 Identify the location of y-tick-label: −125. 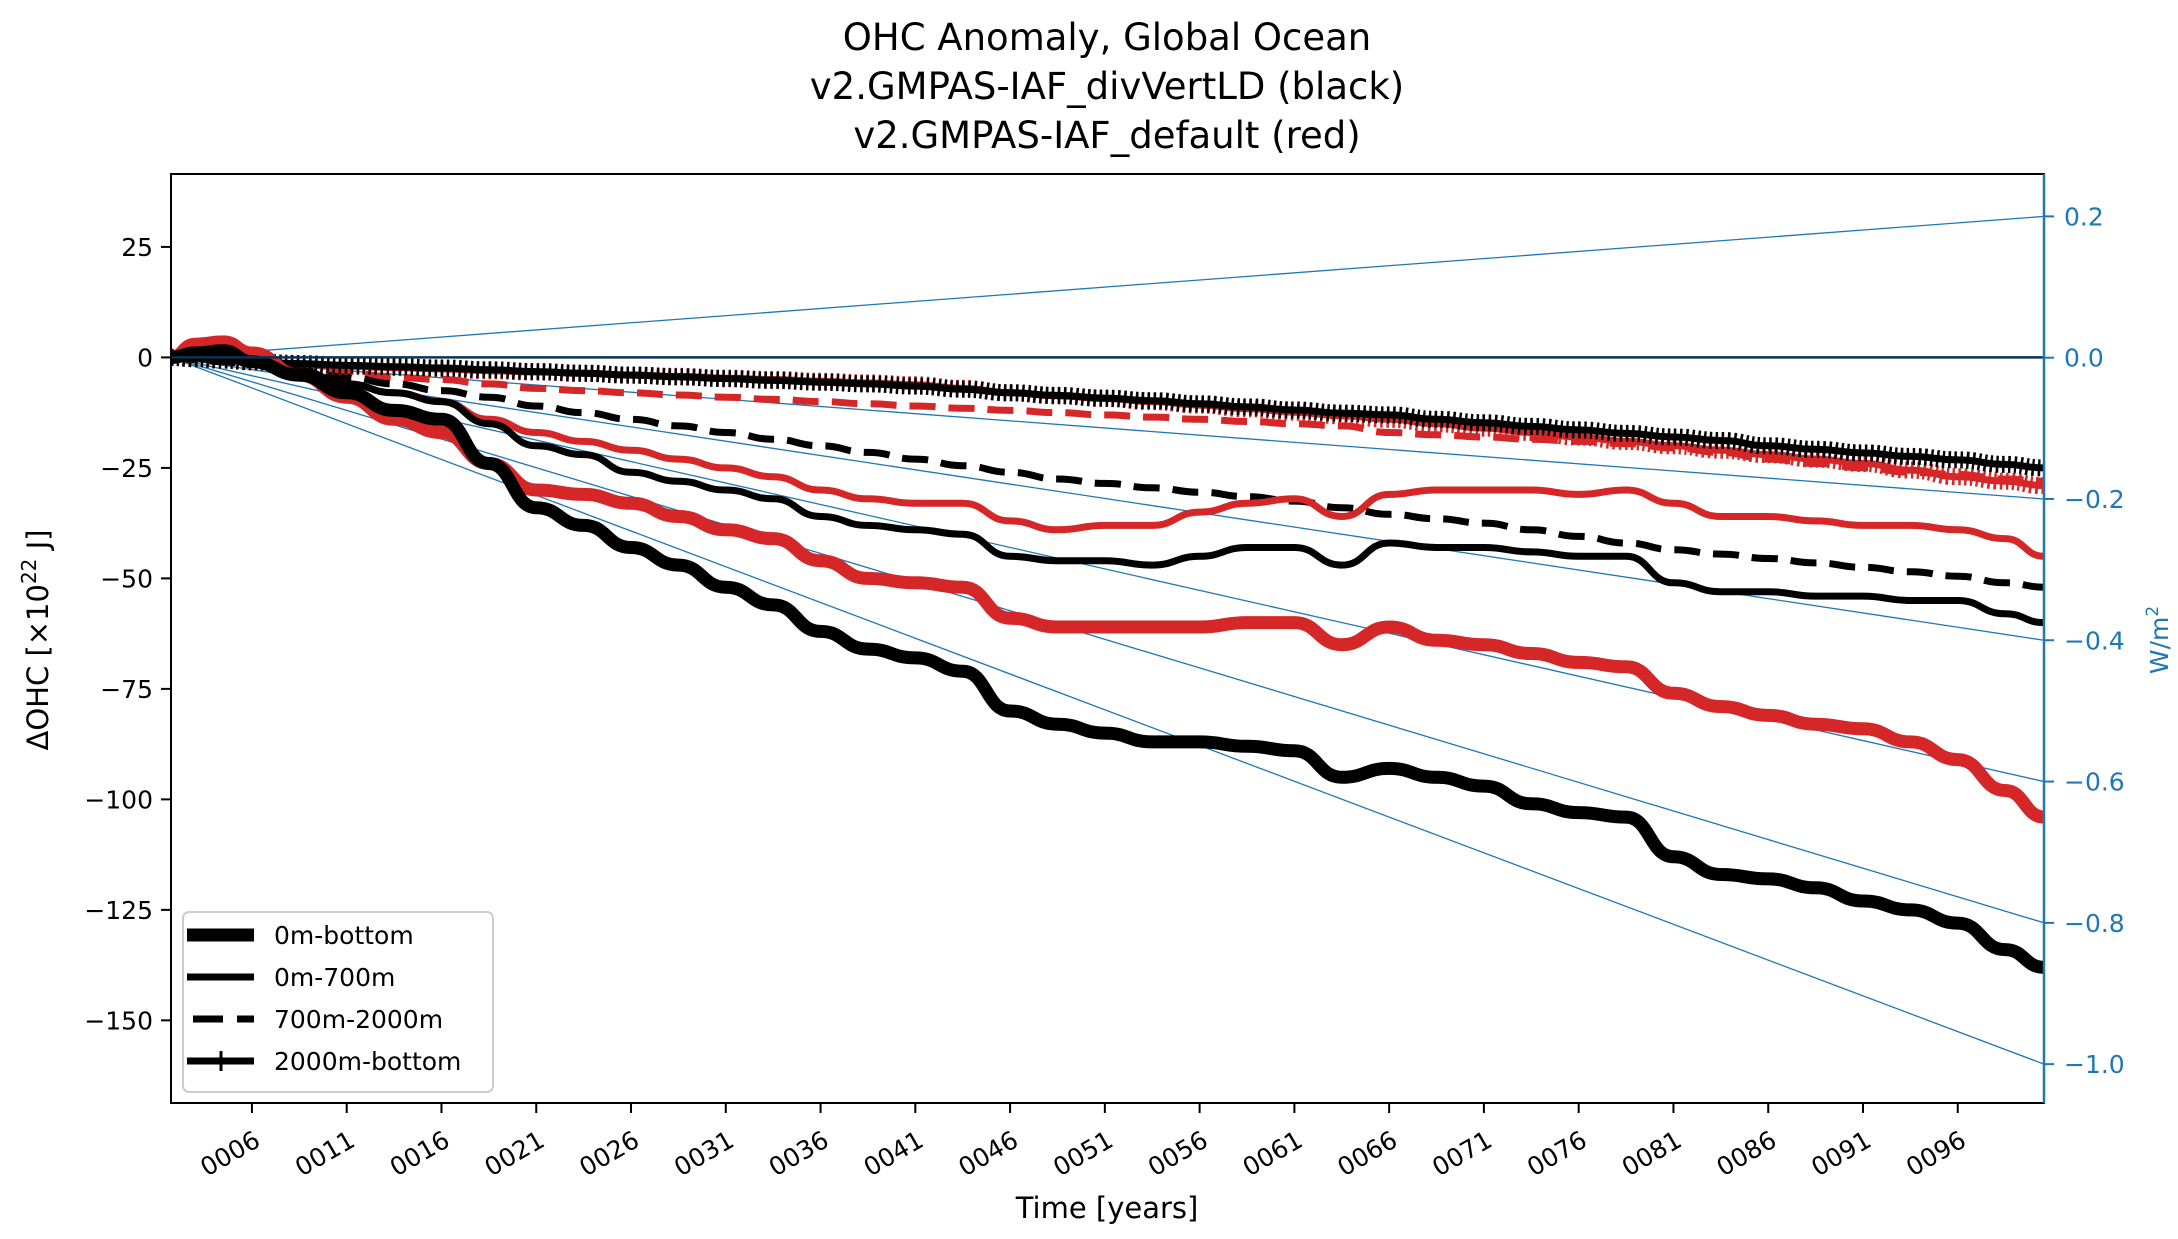
(118, 910).